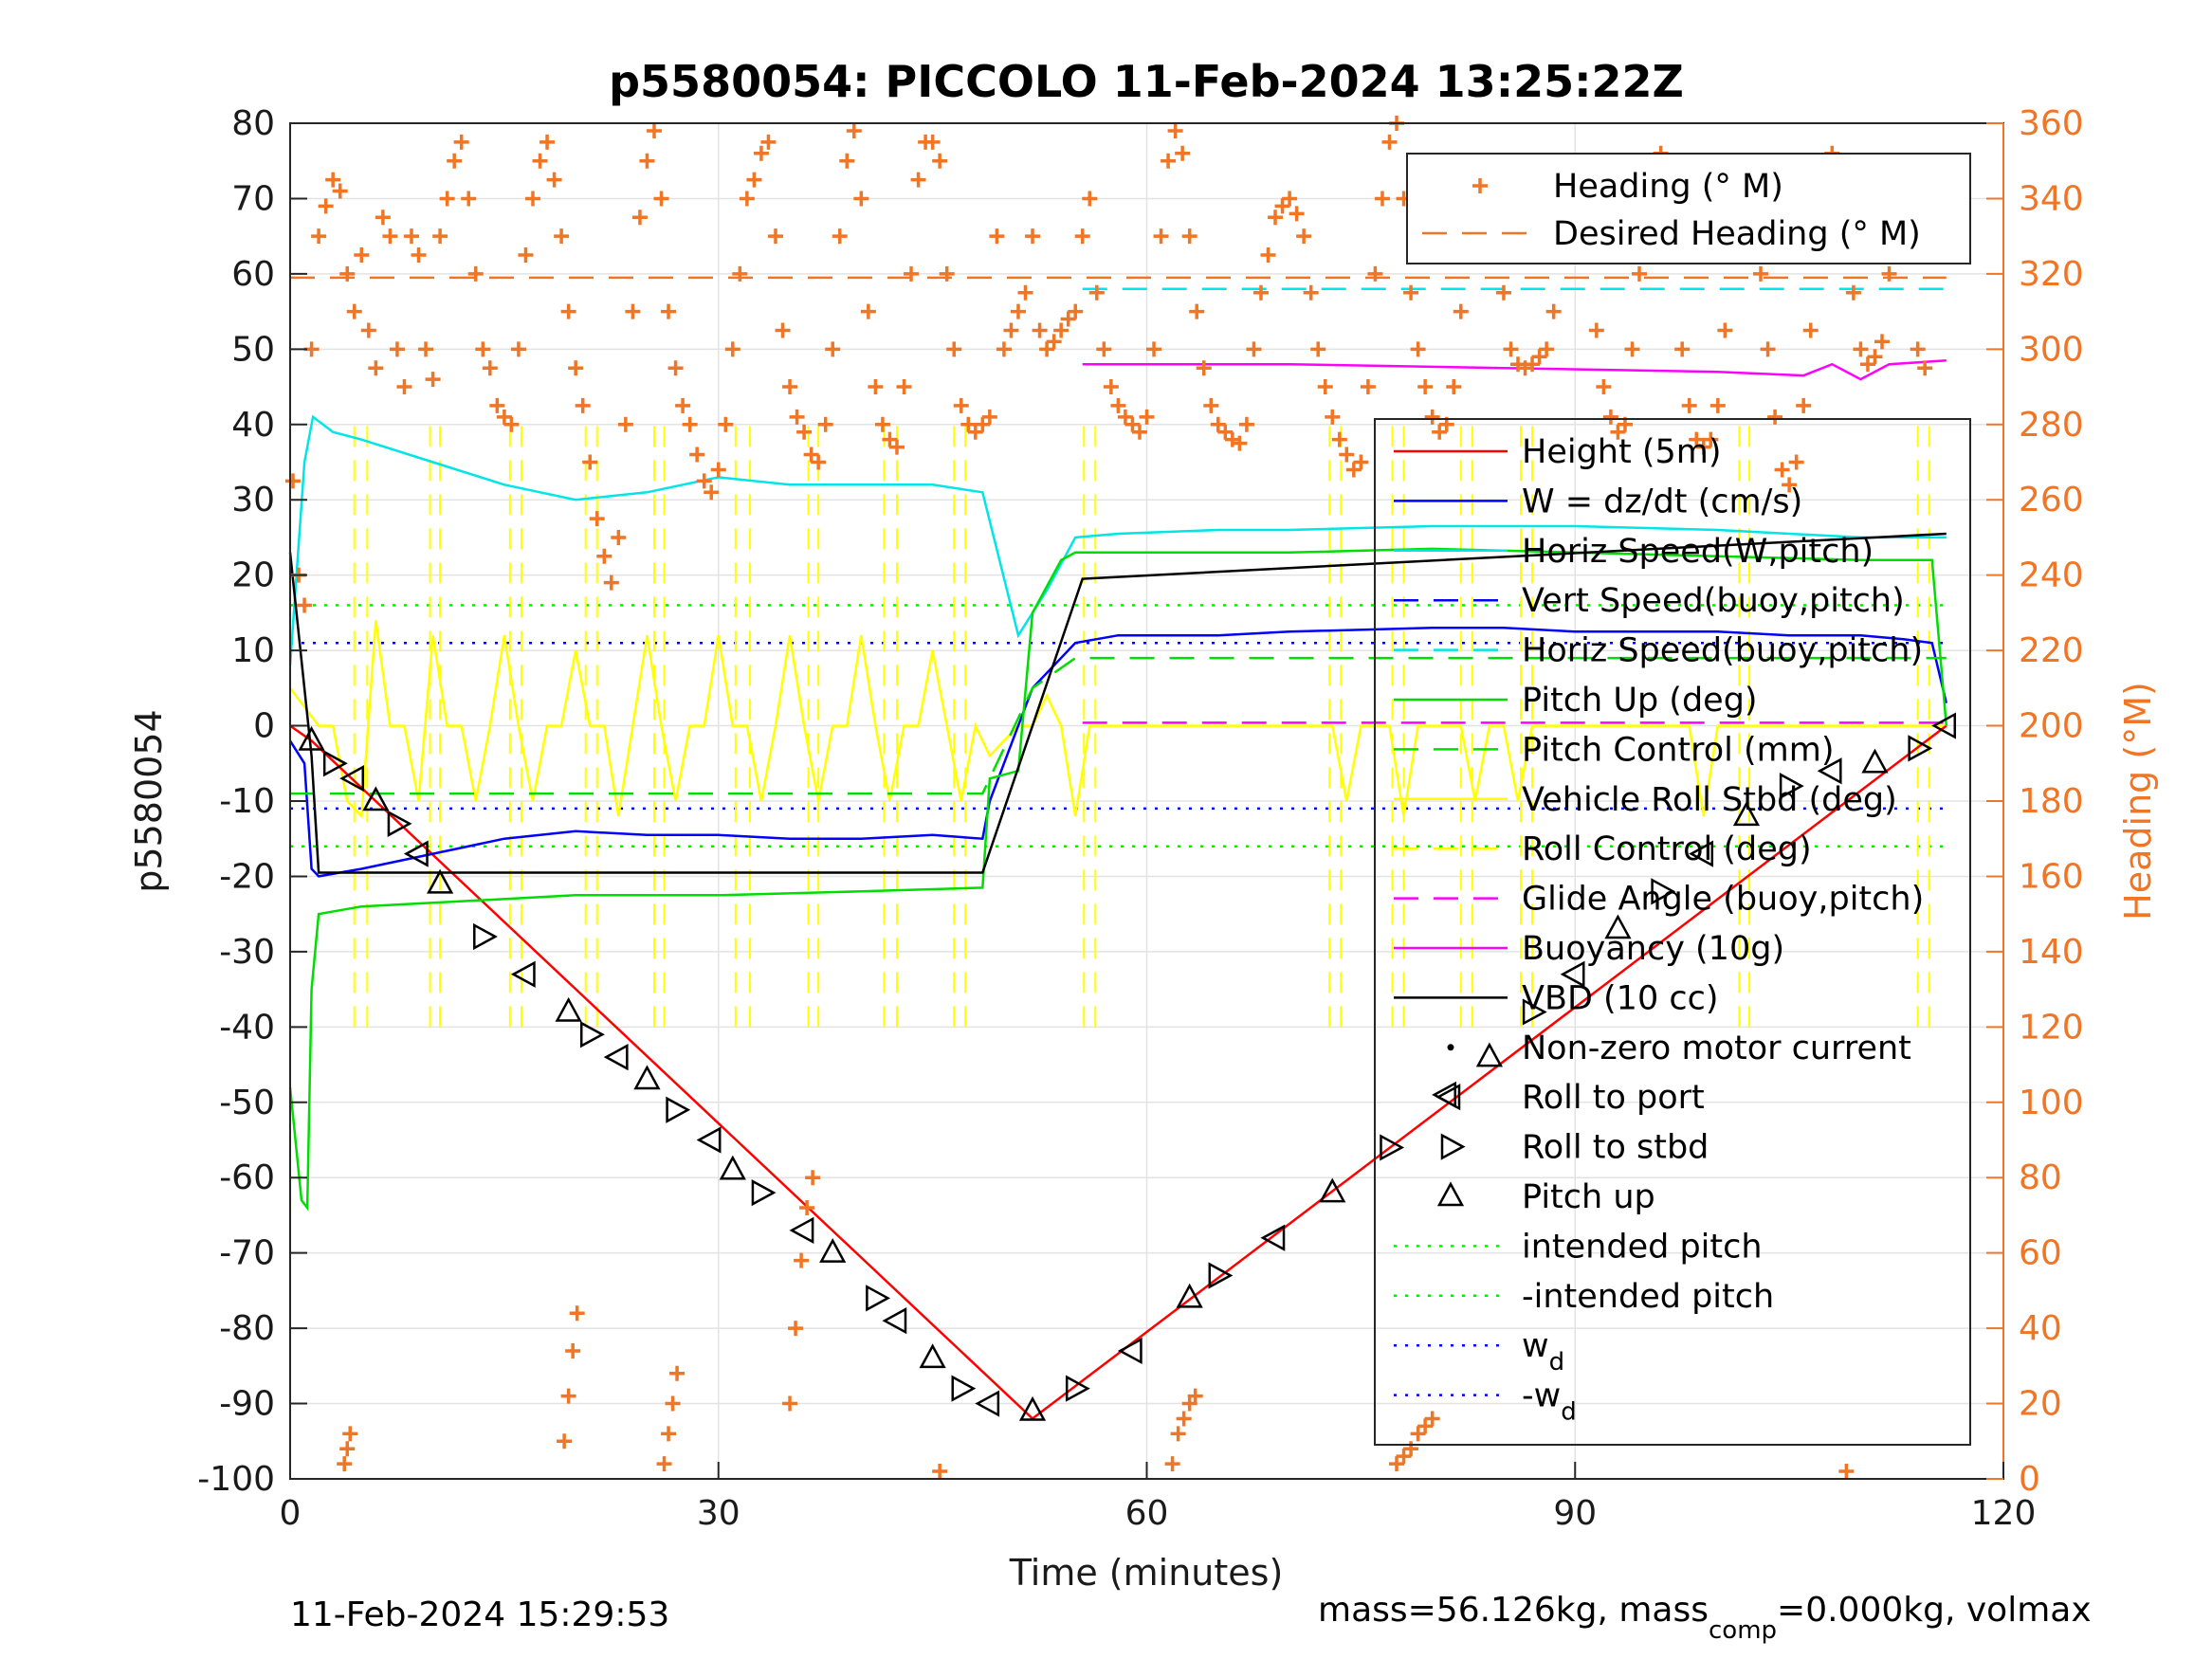 The height and width of the screenshot is (1659, 2212). What do you see at coordinates (236, 1479) in the screenshot?
I see `y-tick-label: -100` at bounding box center [236, 1479].